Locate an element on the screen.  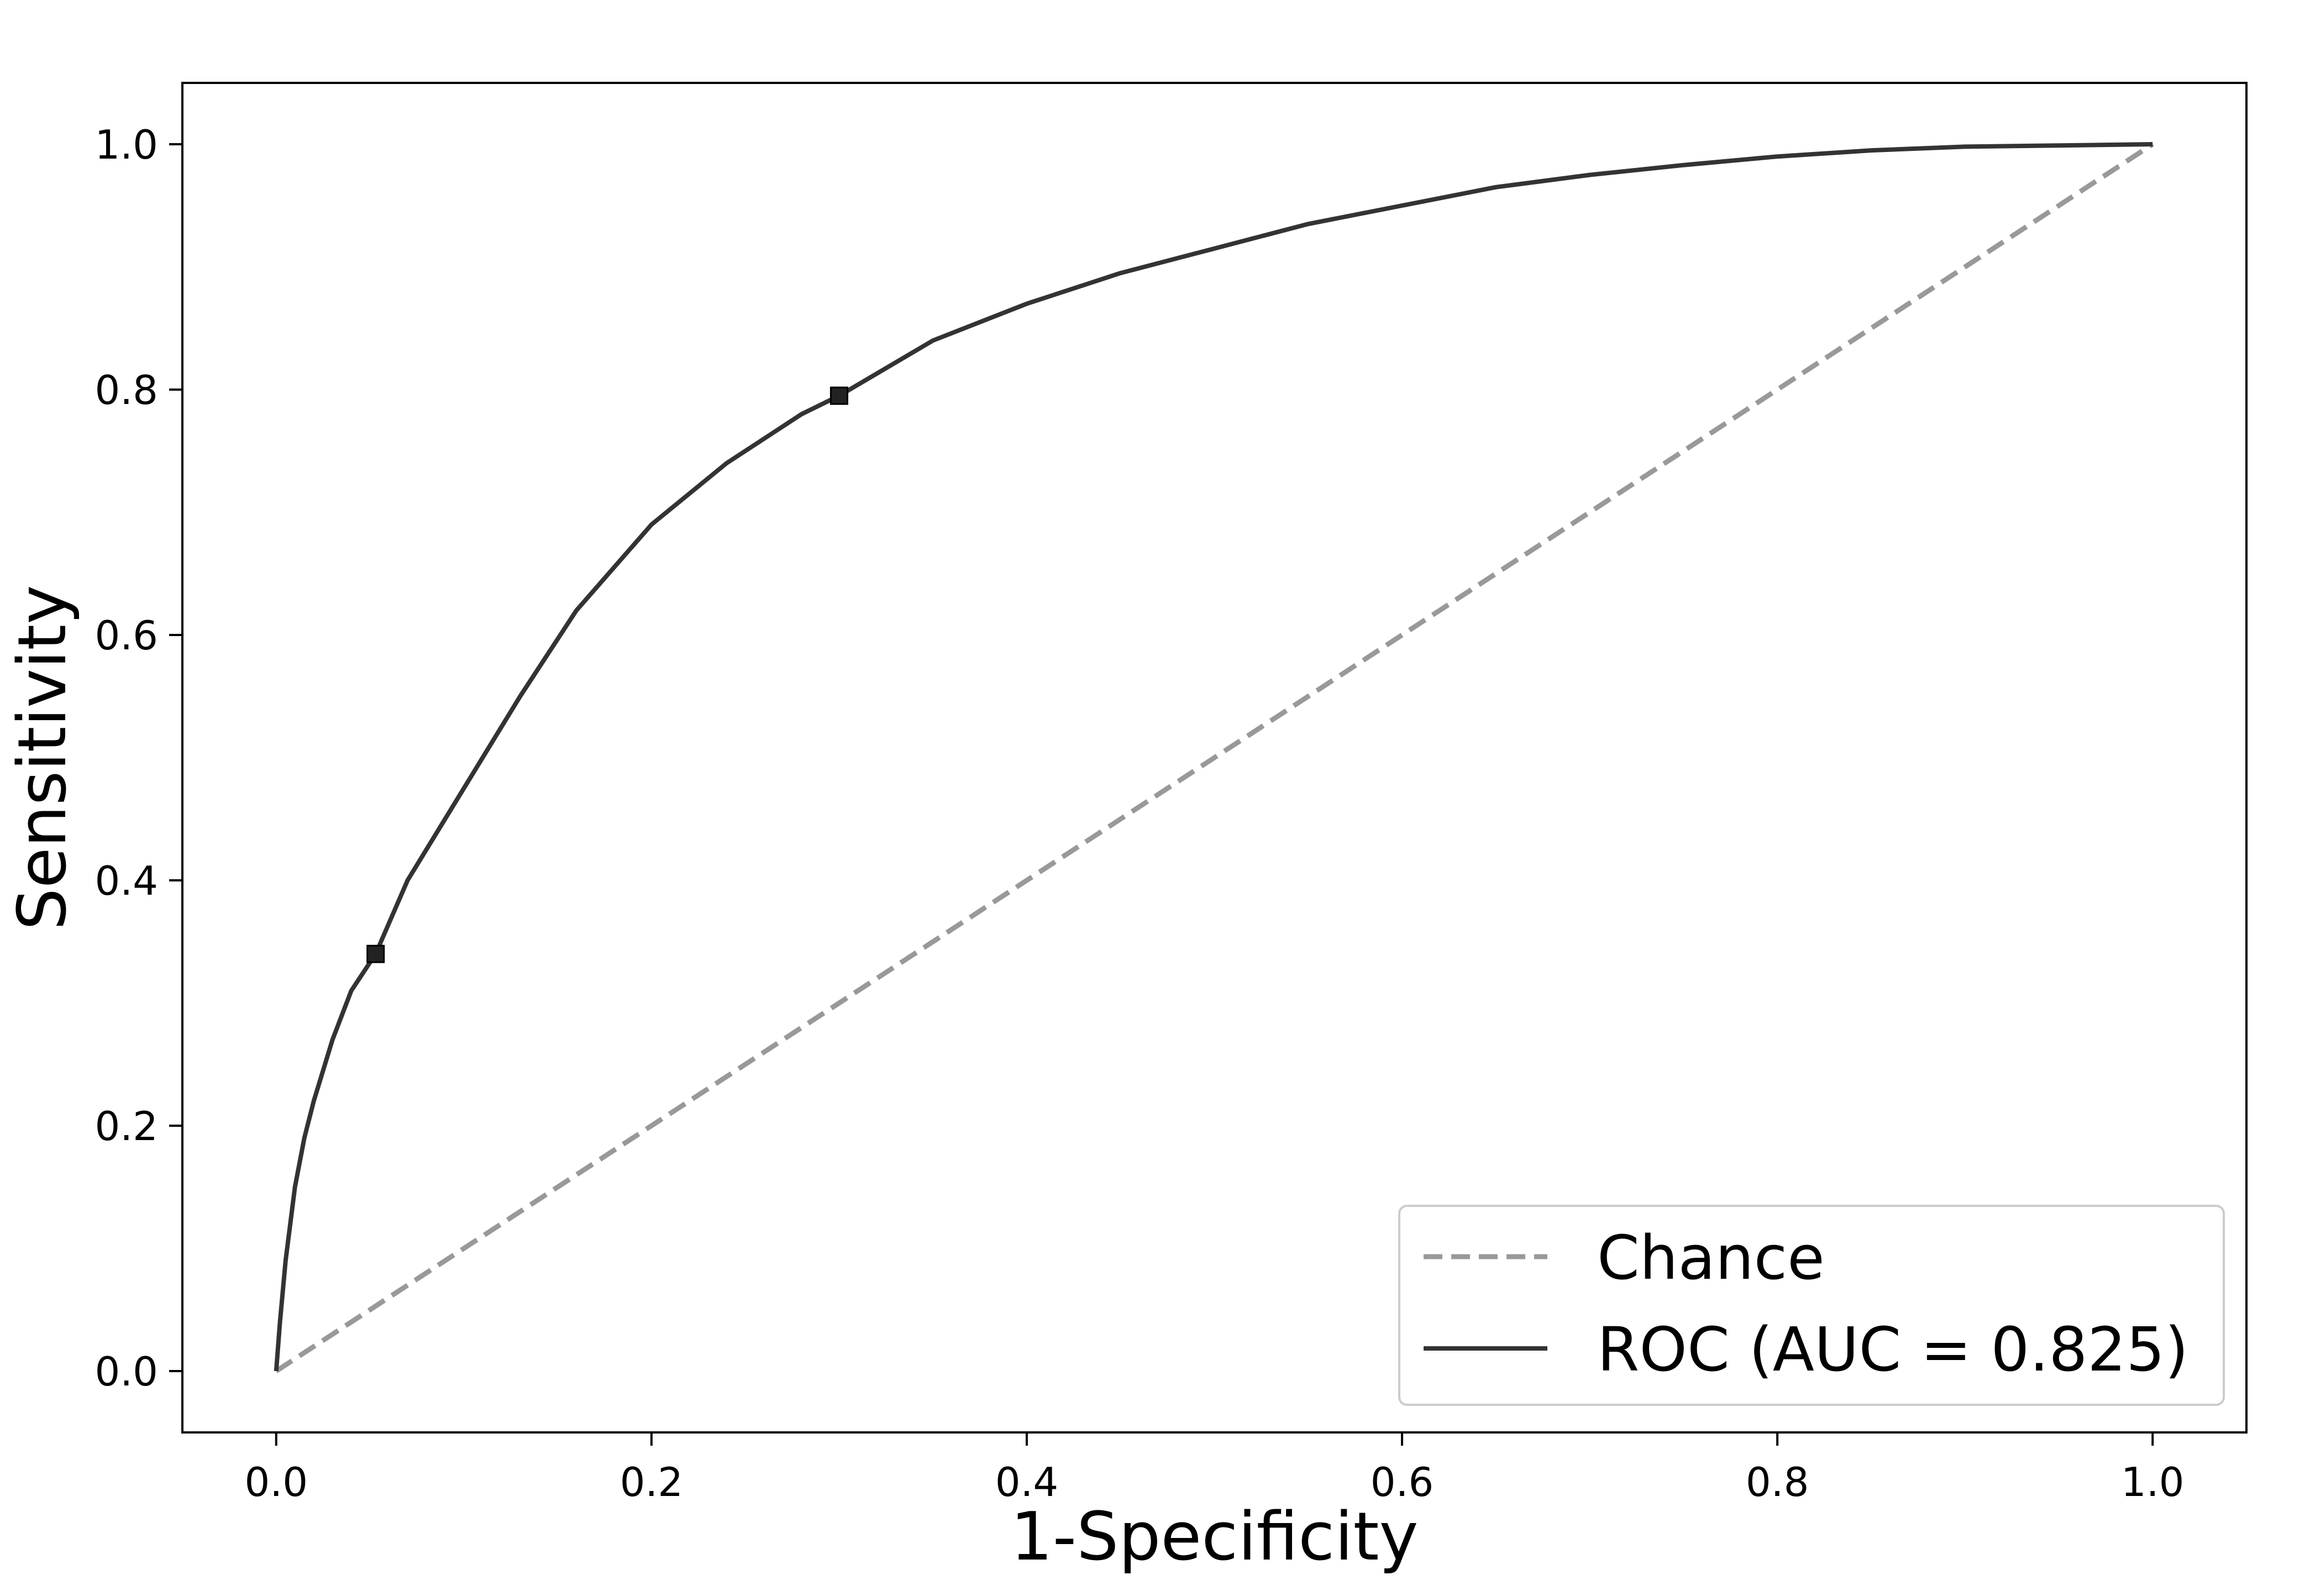
x-tick-label: 0.6 is located at coordinates (1402, 1482).